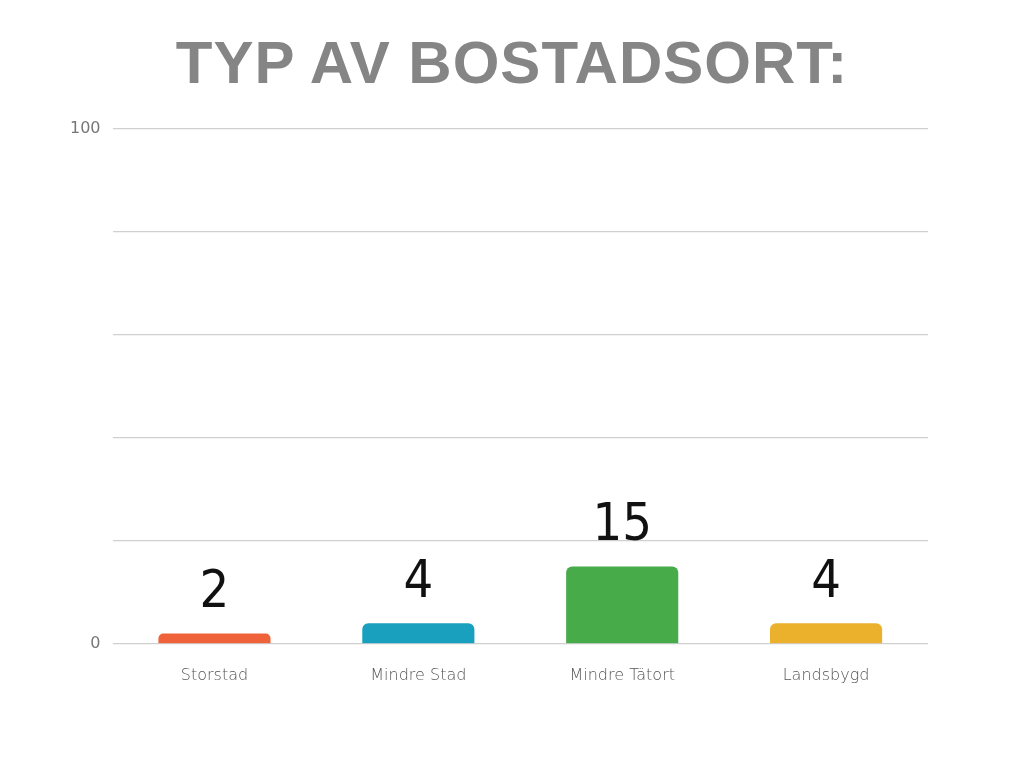 Image resolution: width=1024 pixels, height=768 pixels. Describe the element at coordinates (214, 674) in the screenshot. I see `x-tick-label: Storstad` at that location.